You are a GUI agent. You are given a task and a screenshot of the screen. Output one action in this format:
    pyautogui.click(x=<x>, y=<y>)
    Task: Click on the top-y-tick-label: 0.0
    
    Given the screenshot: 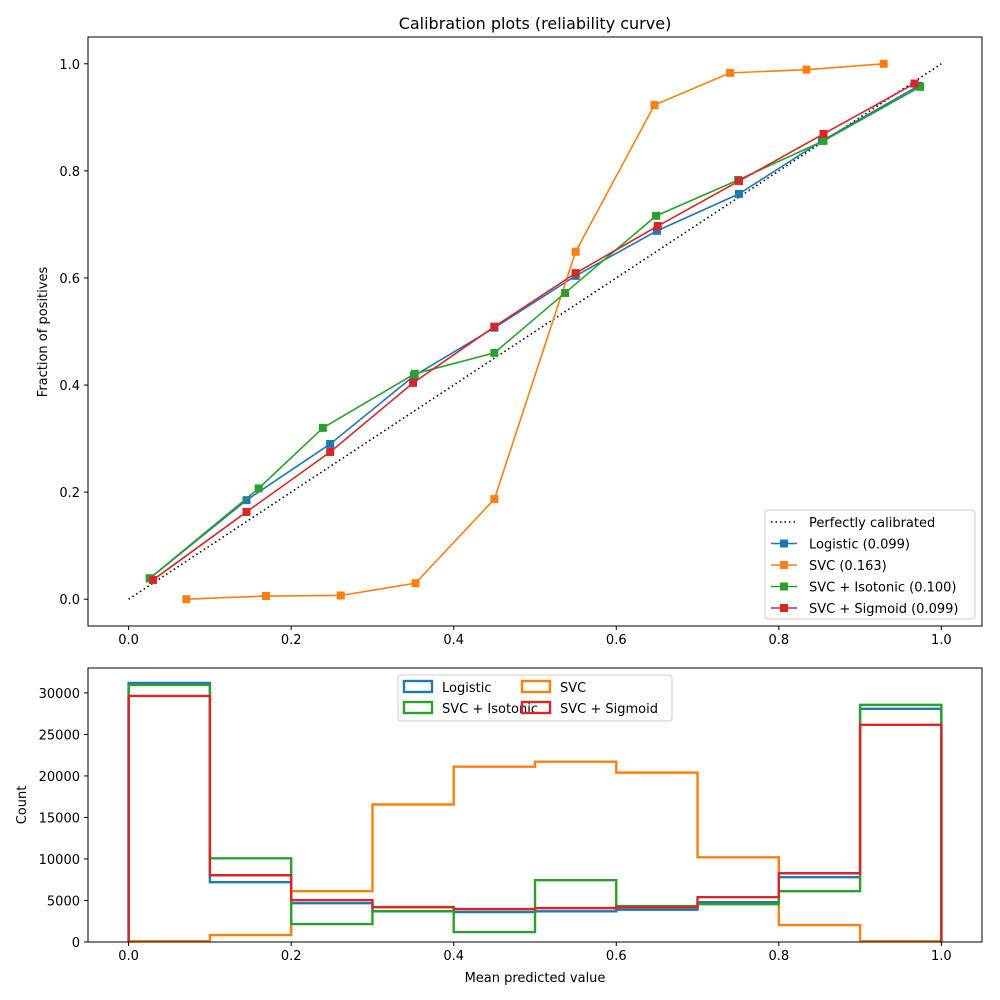 What is the action you would take?
    pyautogui.click(x=69, y=600)
    